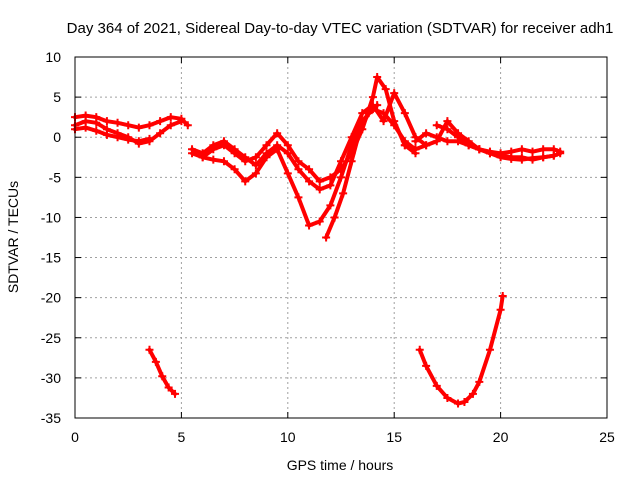 The image size is (640, 480). Describe the element at coordinates (304, 129) in the screenshot. I see `series-track-d` at that location.